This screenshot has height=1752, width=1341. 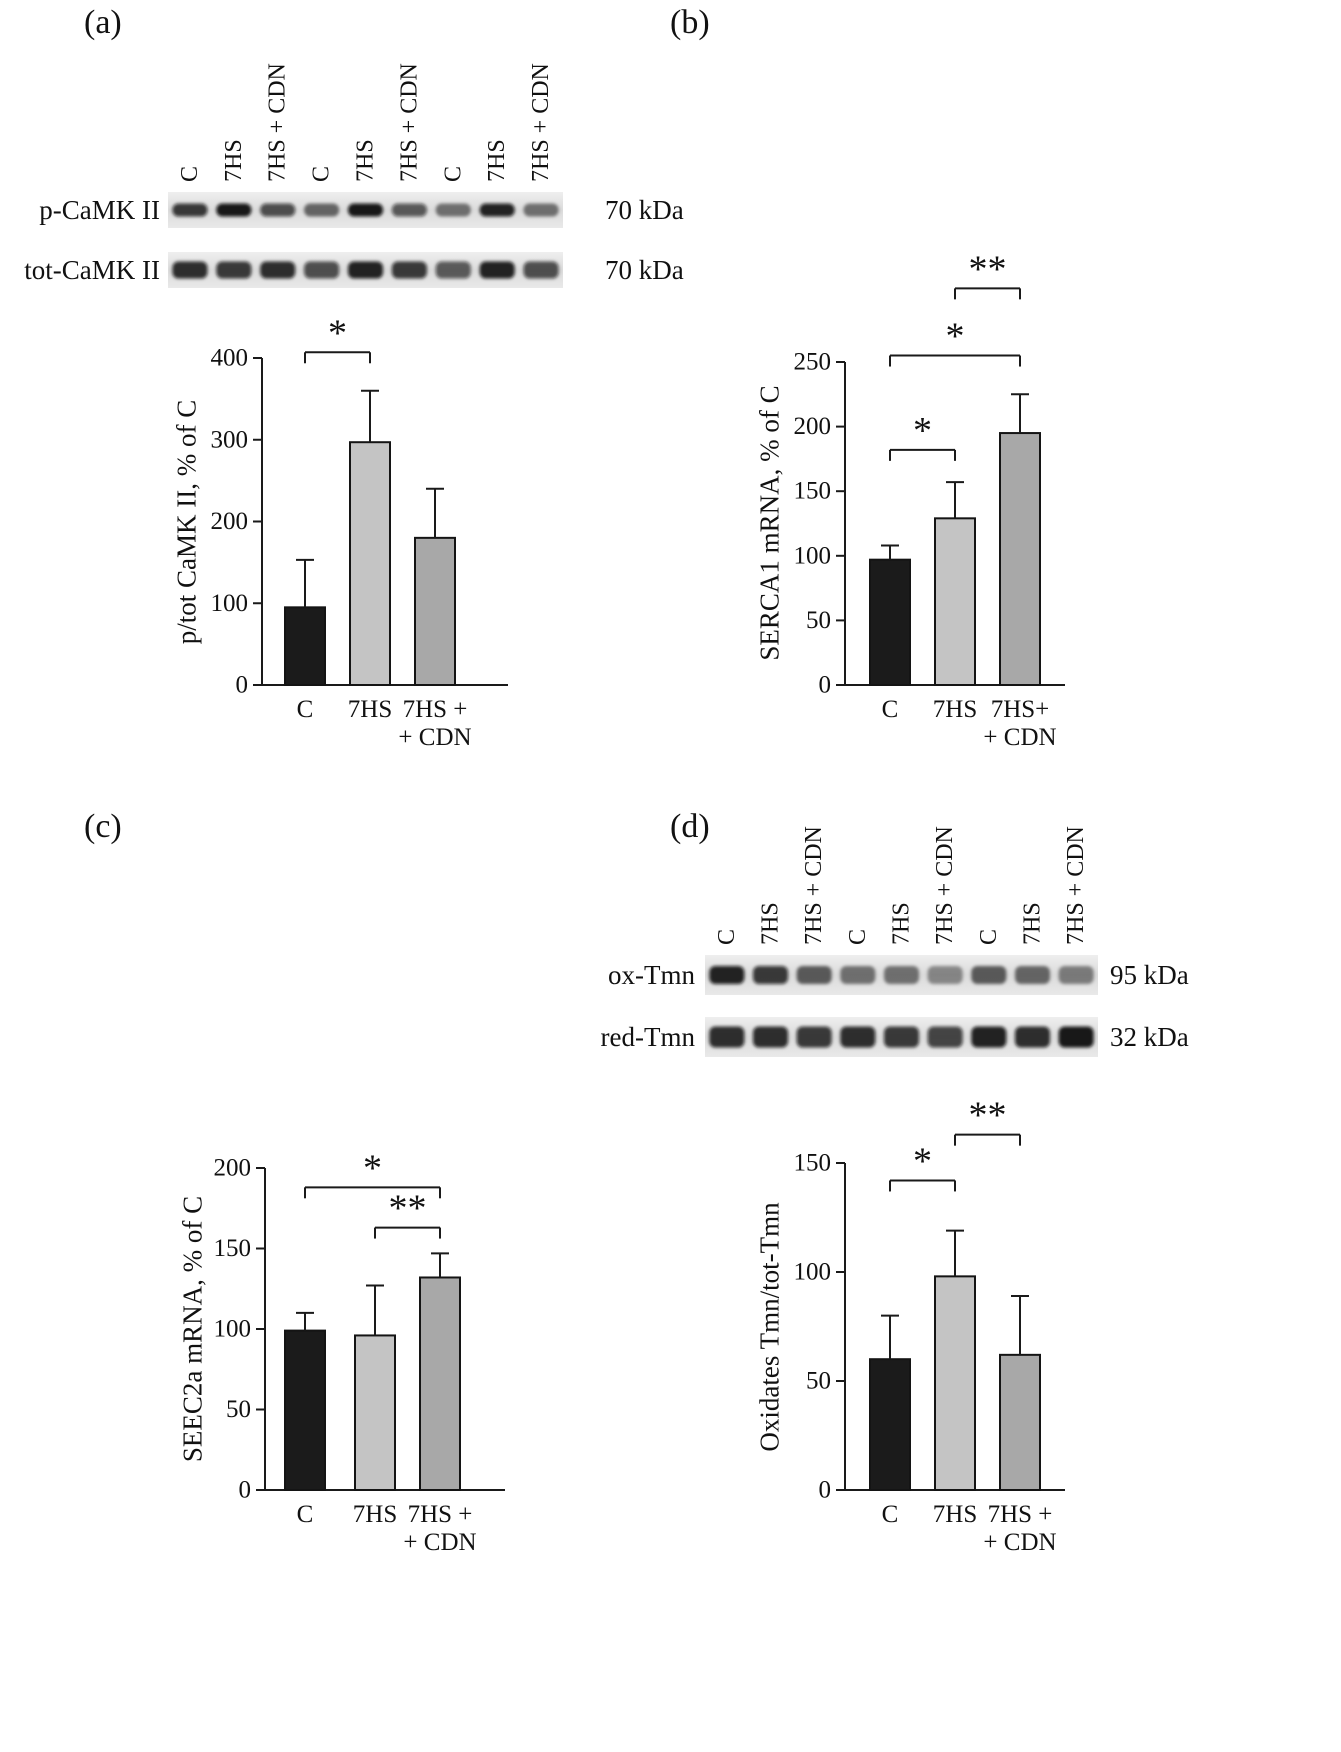 I want to click on blot-a-row1-label: p-CaMK II, so click(x=99, y=210).